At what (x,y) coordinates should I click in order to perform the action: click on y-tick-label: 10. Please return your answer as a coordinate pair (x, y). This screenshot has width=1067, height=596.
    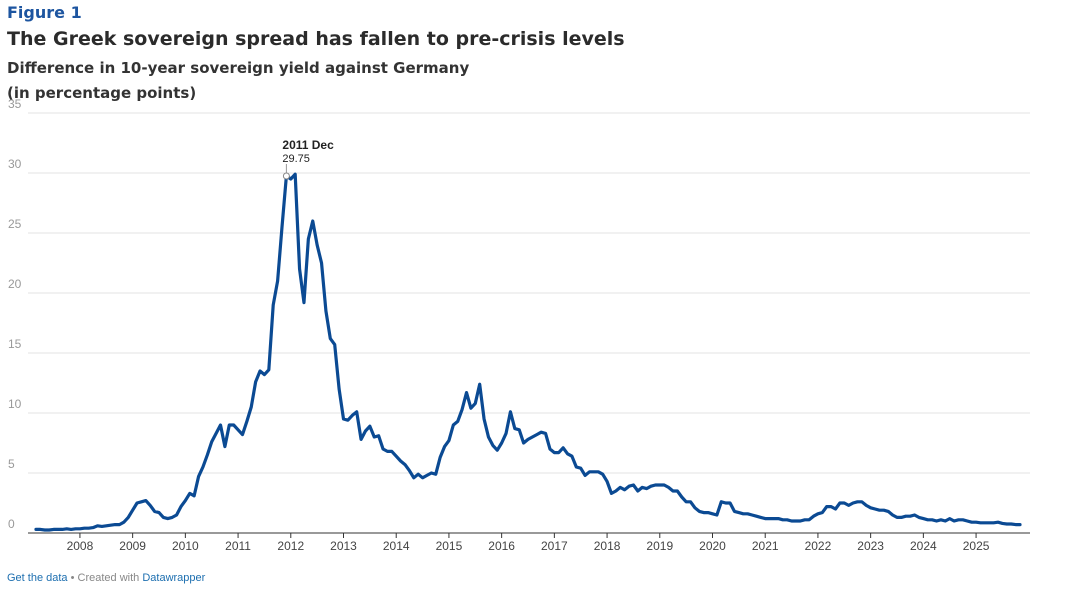
    Looking at the image, I should click on (15, 404).